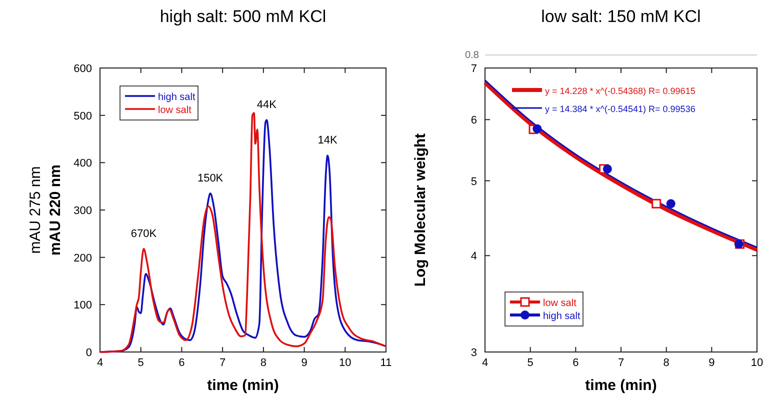  Describe the element at coordinates (473, 182) in the screenshot. I see `y-tick-label: 5` at that location.